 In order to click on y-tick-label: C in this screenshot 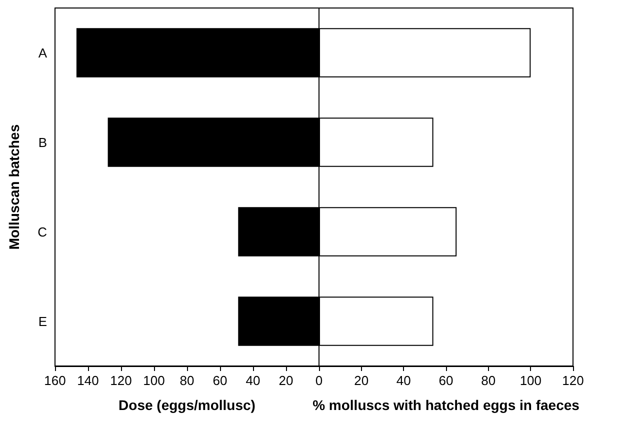, I will do `click(42, 232)`.